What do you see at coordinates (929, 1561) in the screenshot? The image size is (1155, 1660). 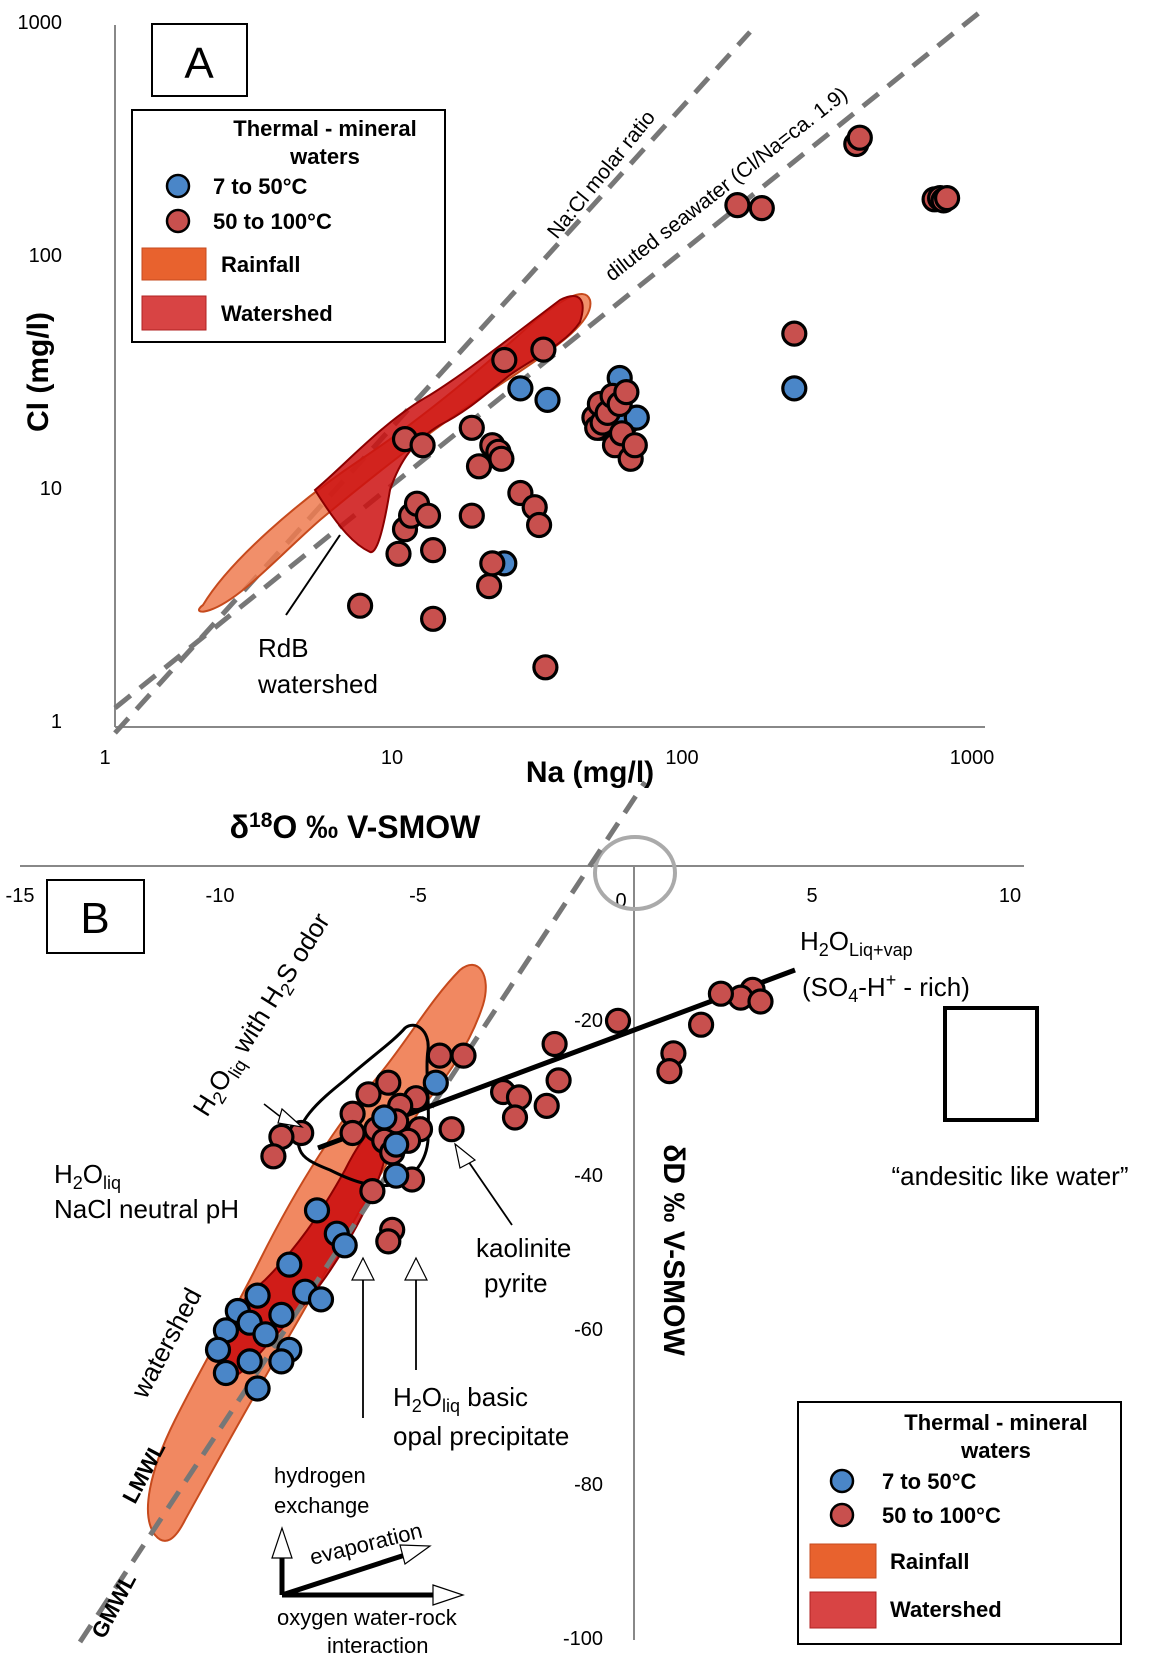 I see `panel-b-legend-rainfall-label: Rainfall` at bounding box center [929, 1561].